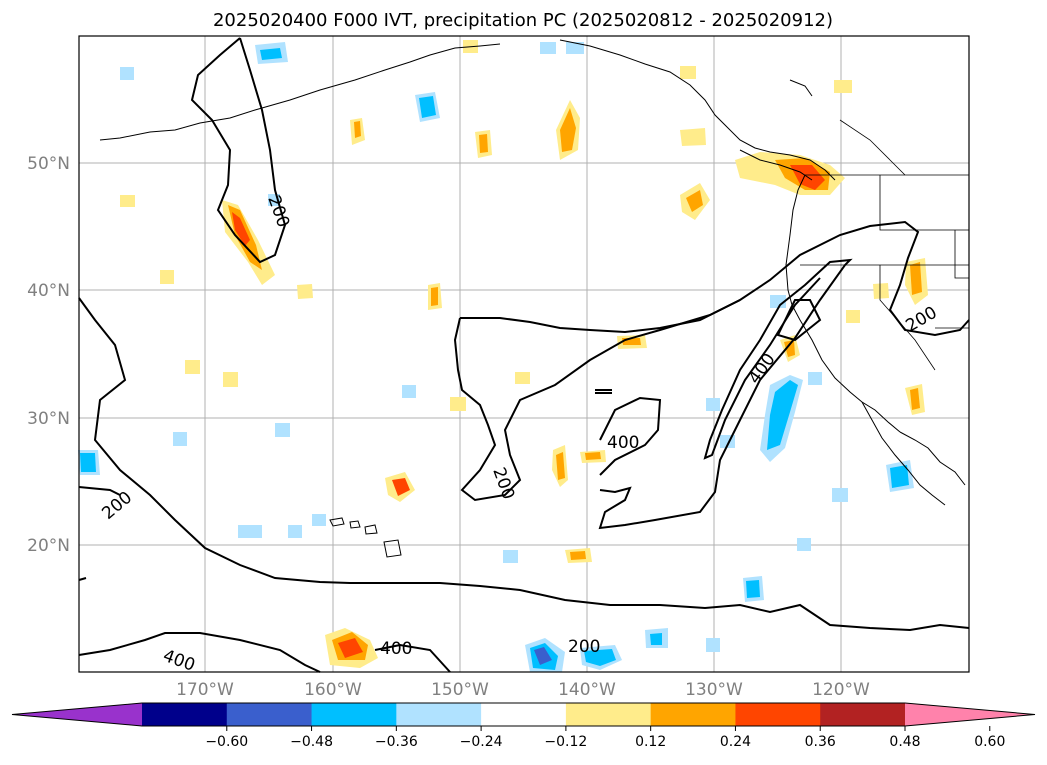 Image resolution: width=1047 pixels, height=765 pixels. Describe the element at coordinates (48, 355) in the screenshot. I see `lat-labels: 50°N 40°N 30°N 20°N` at that location.